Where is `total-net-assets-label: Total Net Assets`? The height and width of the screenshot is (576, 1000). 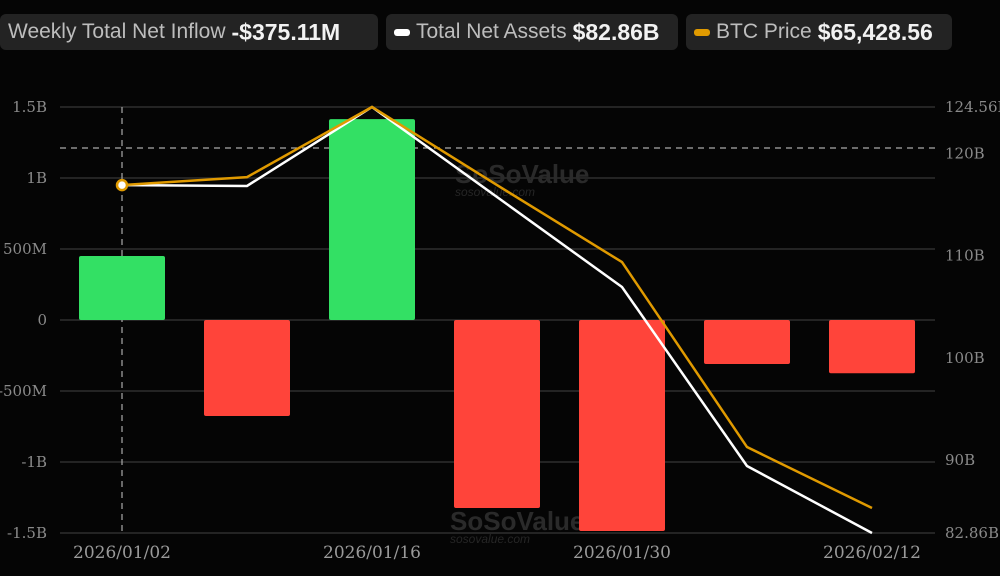 total-net-assets-label: Total Net Assets is located at coordinates (491, 31).